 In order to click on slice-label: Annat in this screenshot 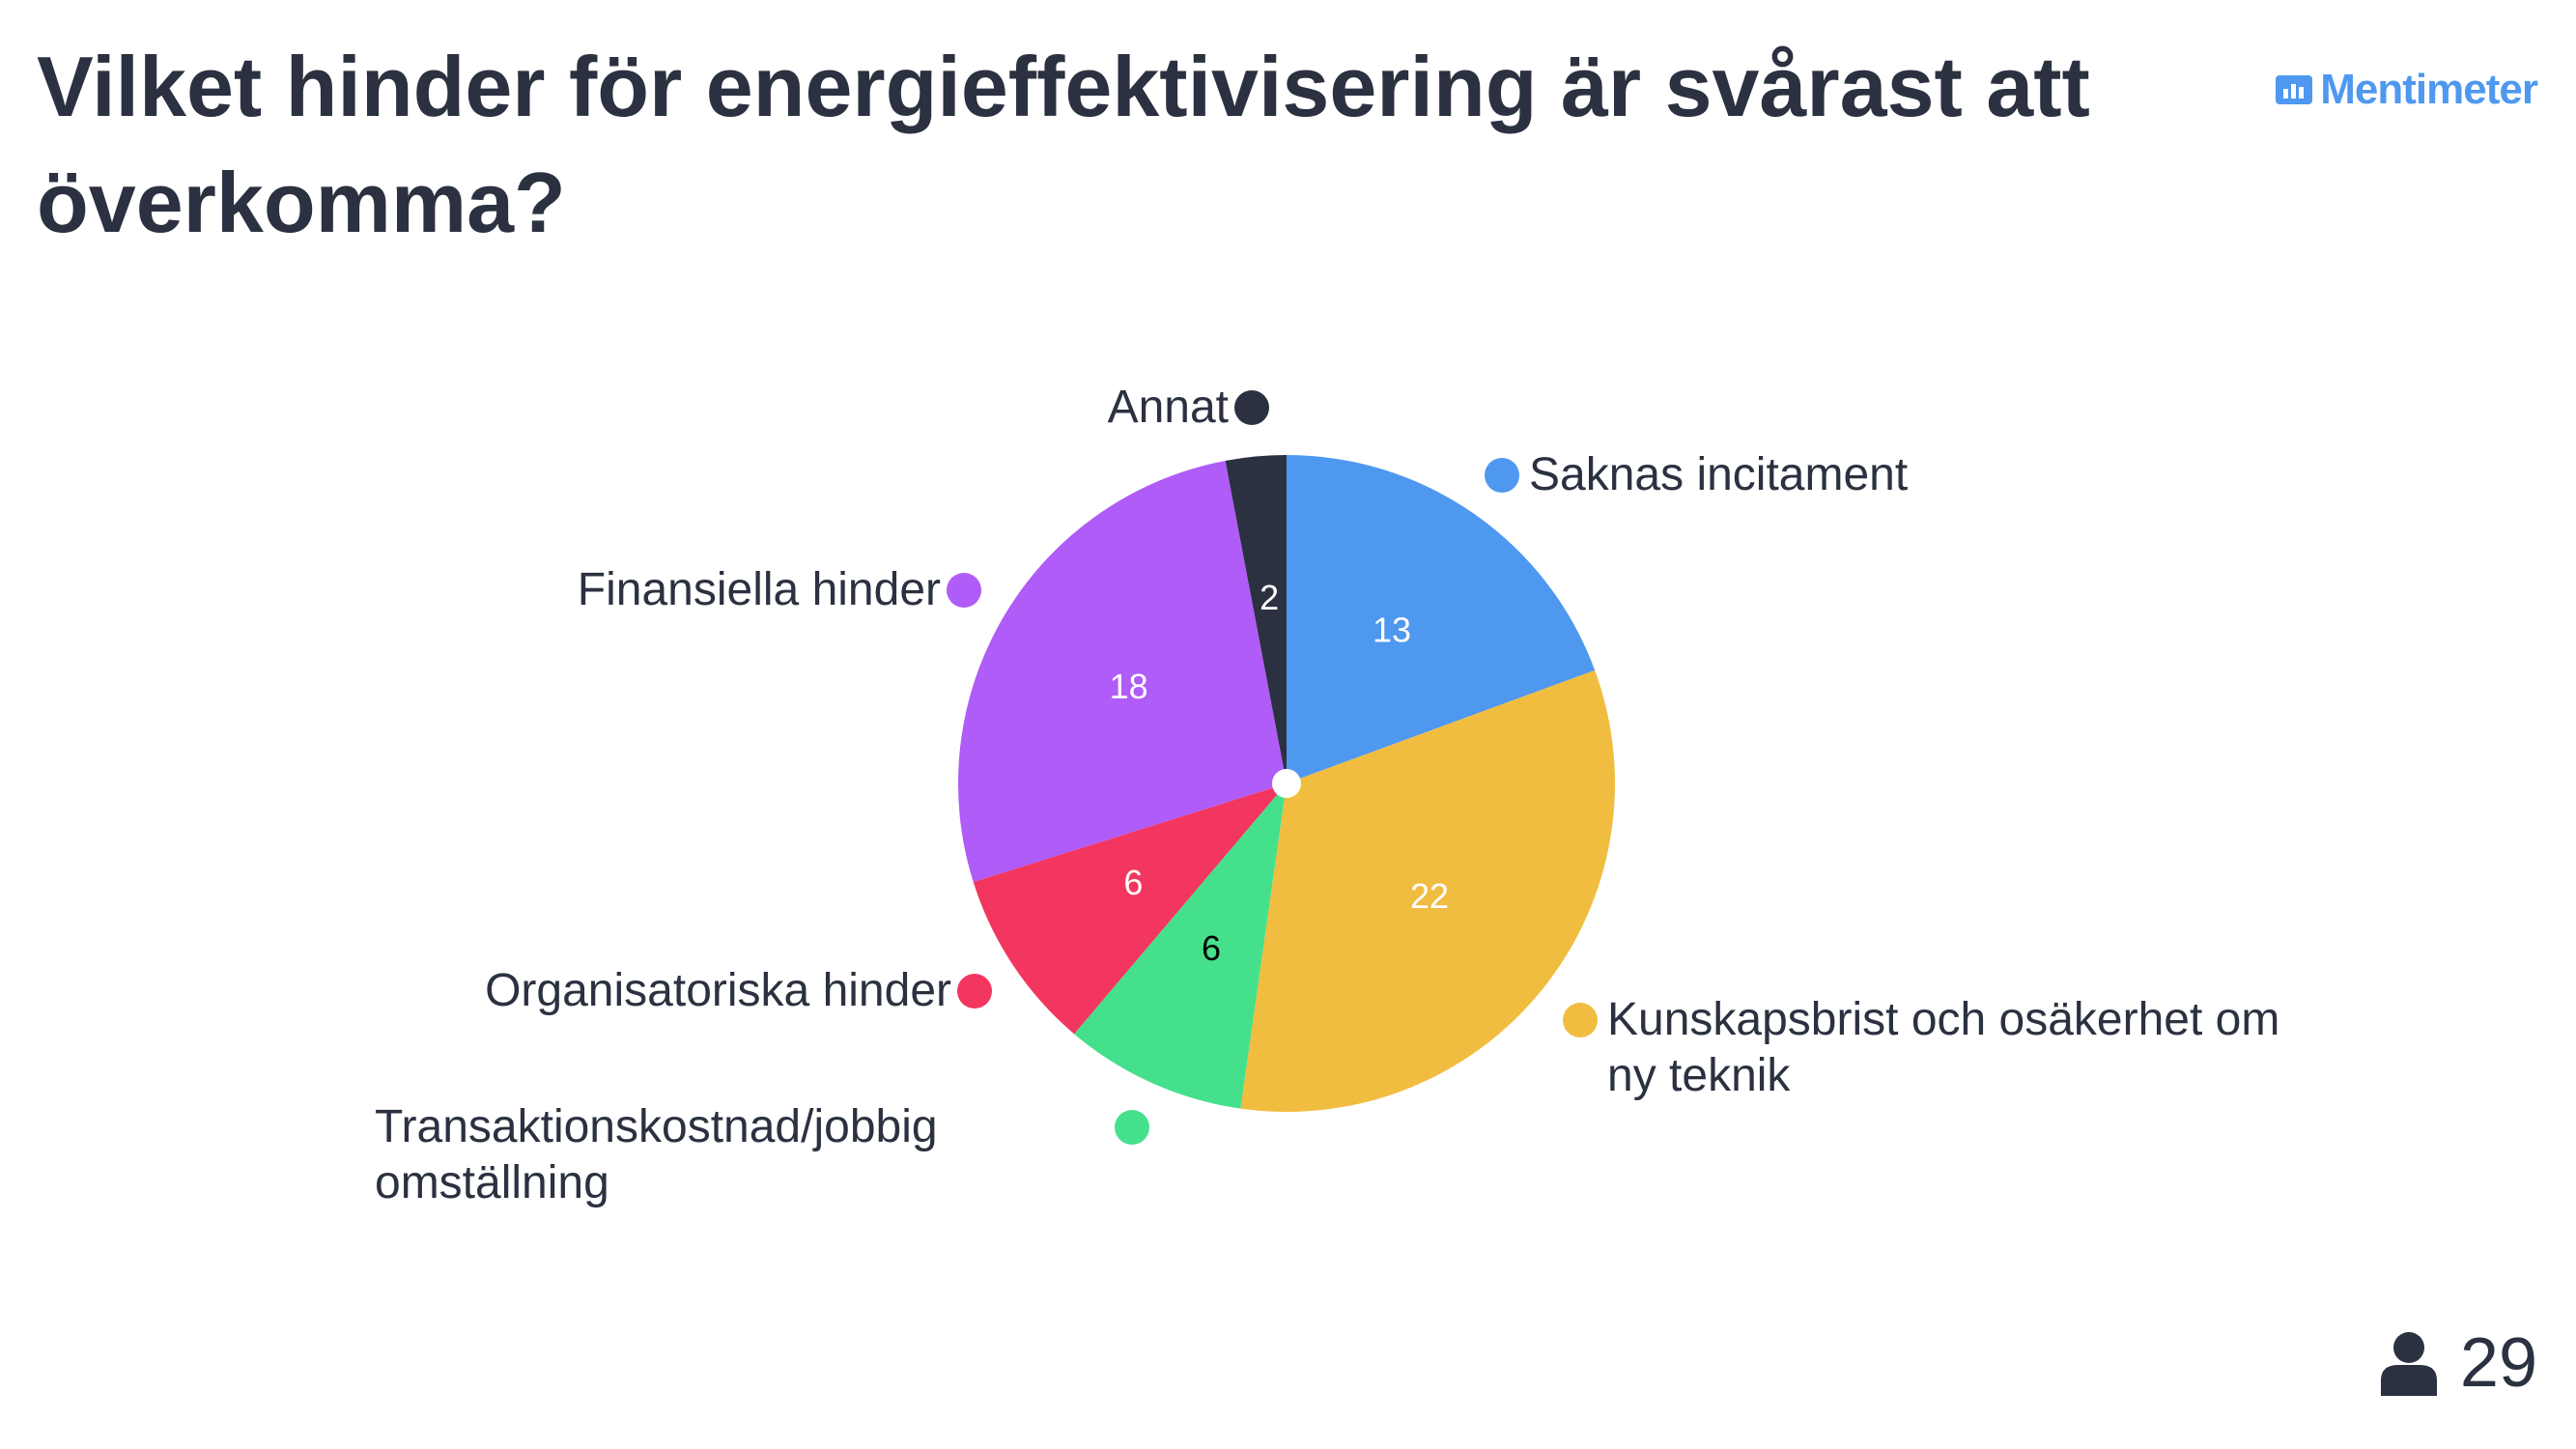, I will do `click(1188, 408)`.